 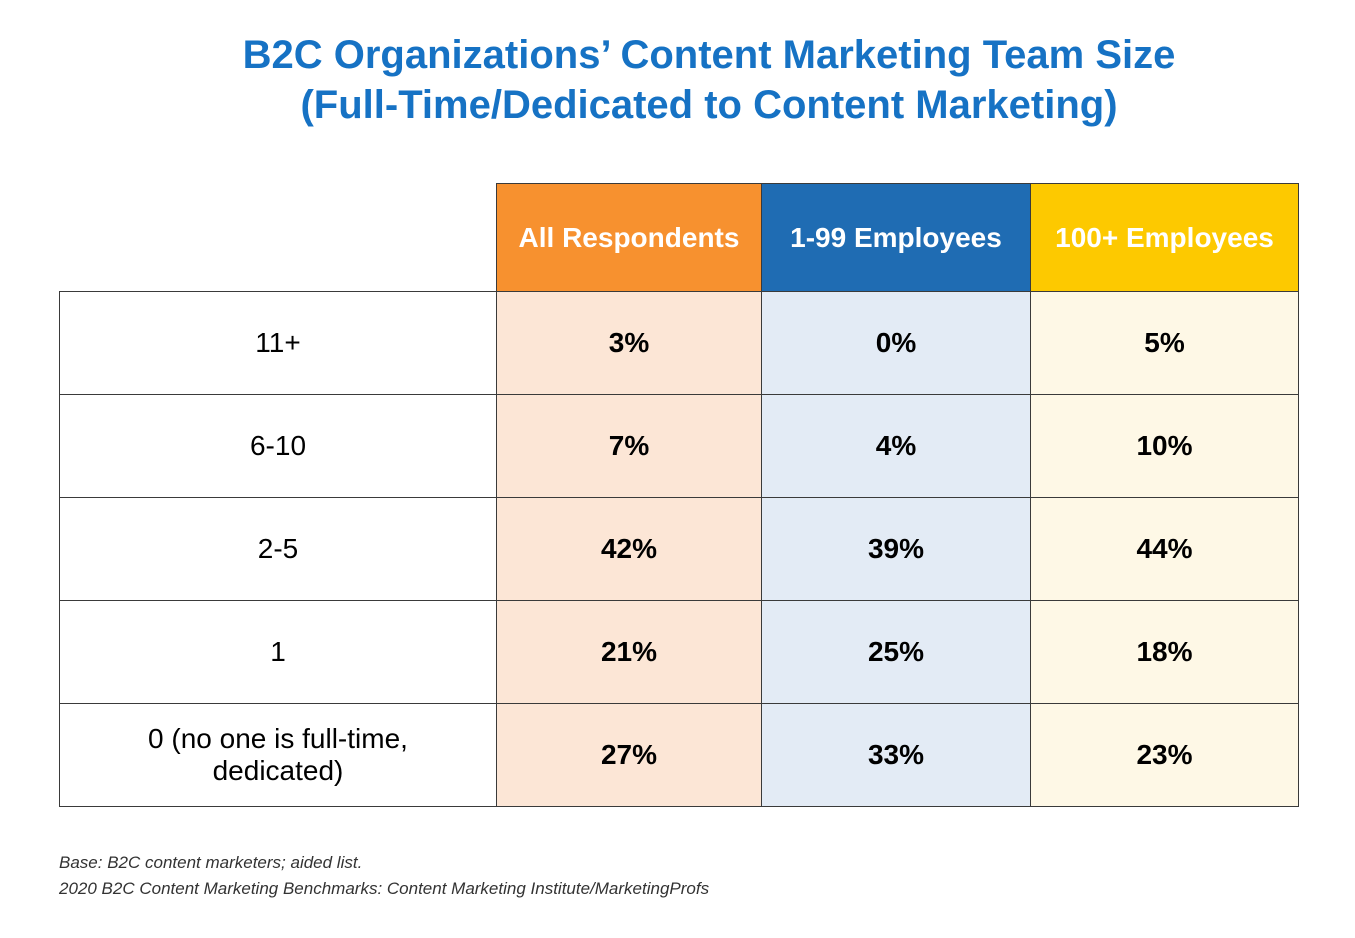 What do you see at coordinates (629, 549) in the screenshot?
I see `value-cell: 42%` at bounding box center [629, 549].